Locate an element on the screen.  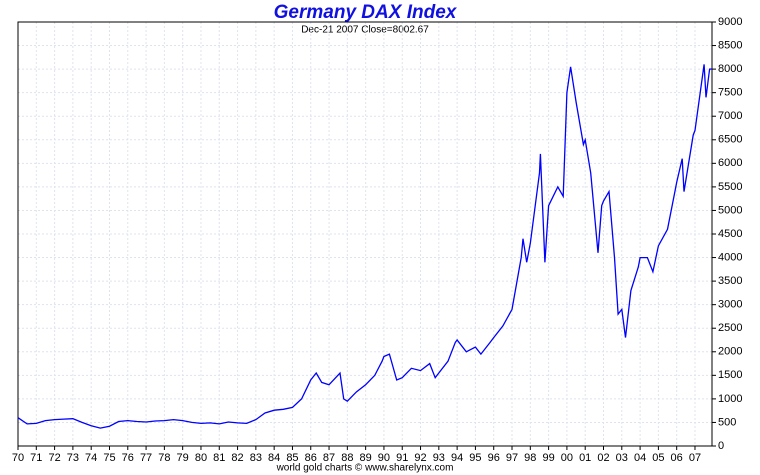
x-tick-label: 94 is located at coordinates (457, 458).